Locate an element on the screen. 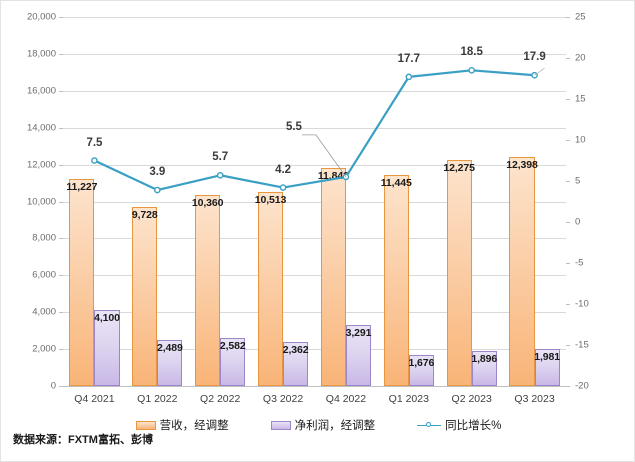 The image size is (635, 462). net-profit-bar-value-label: 2,582 is located at coordinates (232, 346).